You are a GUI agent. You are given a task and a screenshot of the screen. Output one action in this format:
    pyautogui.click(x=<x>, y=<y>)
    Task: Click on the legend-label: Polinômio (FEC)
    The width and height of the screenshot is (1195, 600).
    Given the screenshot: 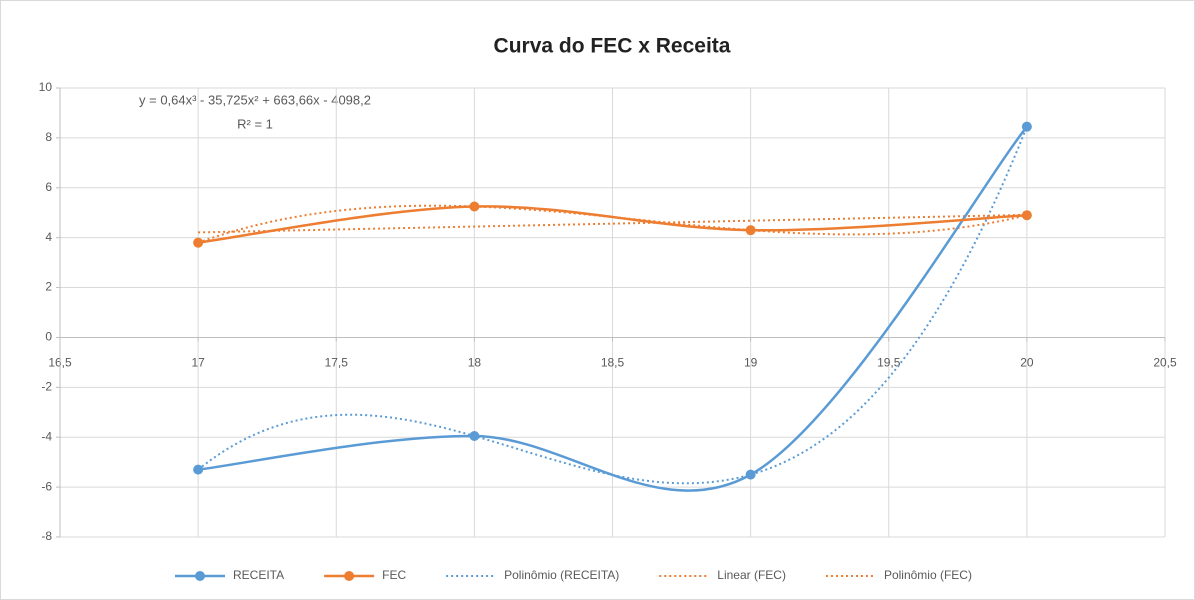 What is the action you would take?
    pyautogui.click(x=928, y=575)
    